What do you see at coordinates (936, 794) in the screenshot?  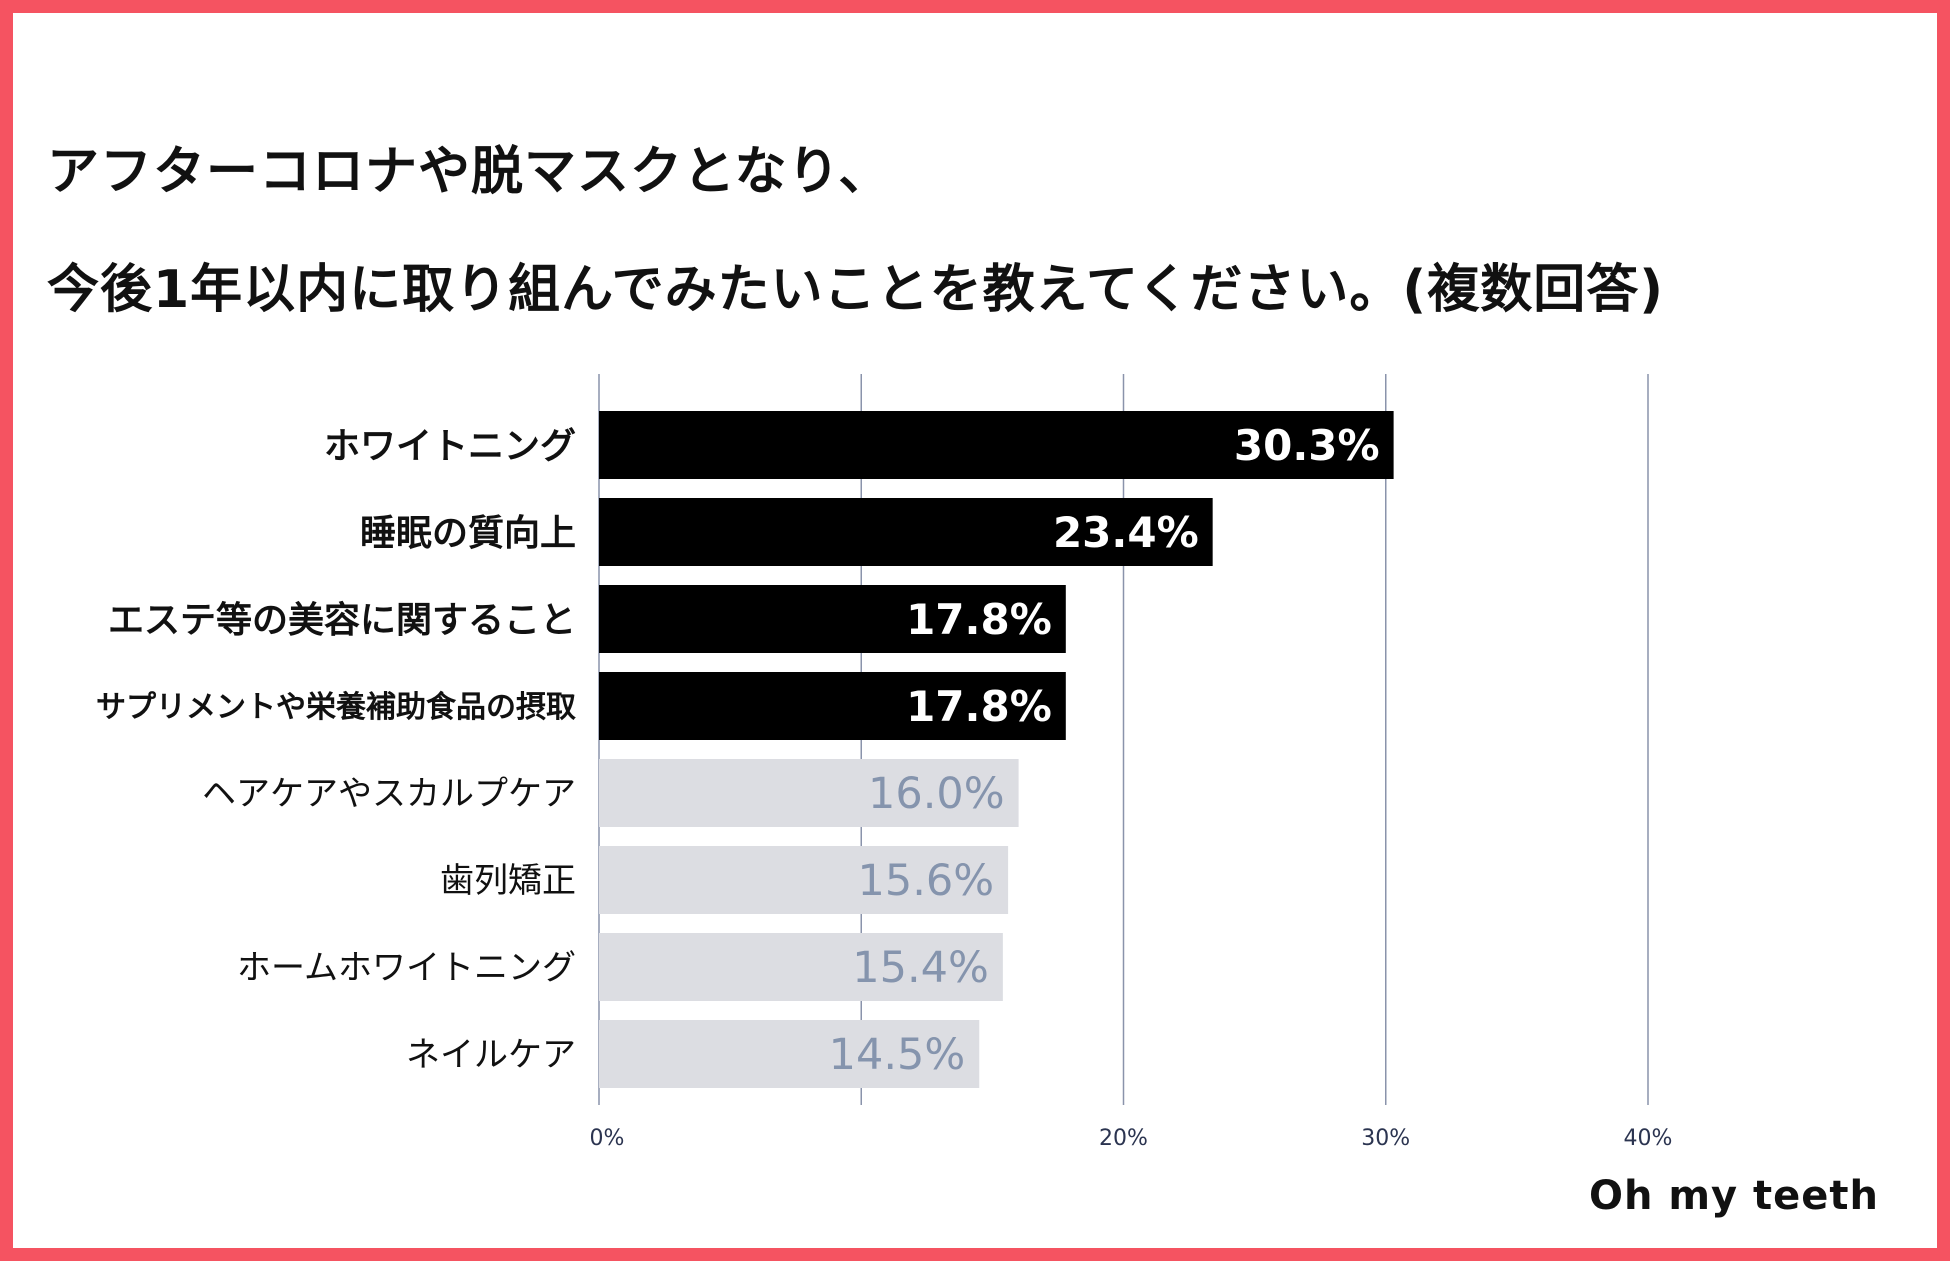 I see `data-label-4: 16.0%` at bounding box center [936, 794].